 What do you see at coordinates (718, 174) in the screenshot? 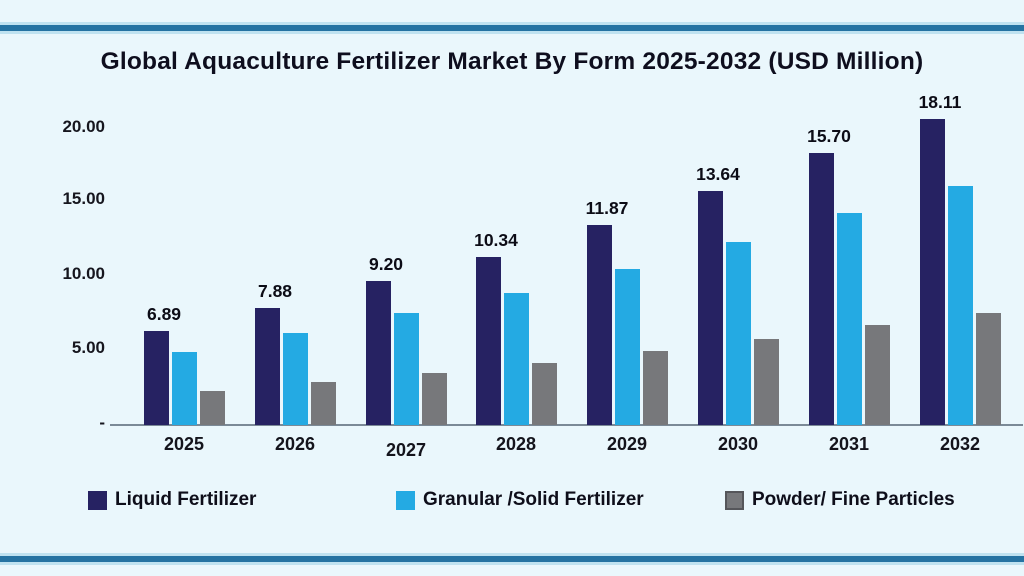
I see `bar-value-label: 13.64` at bounding box center [718, 174].